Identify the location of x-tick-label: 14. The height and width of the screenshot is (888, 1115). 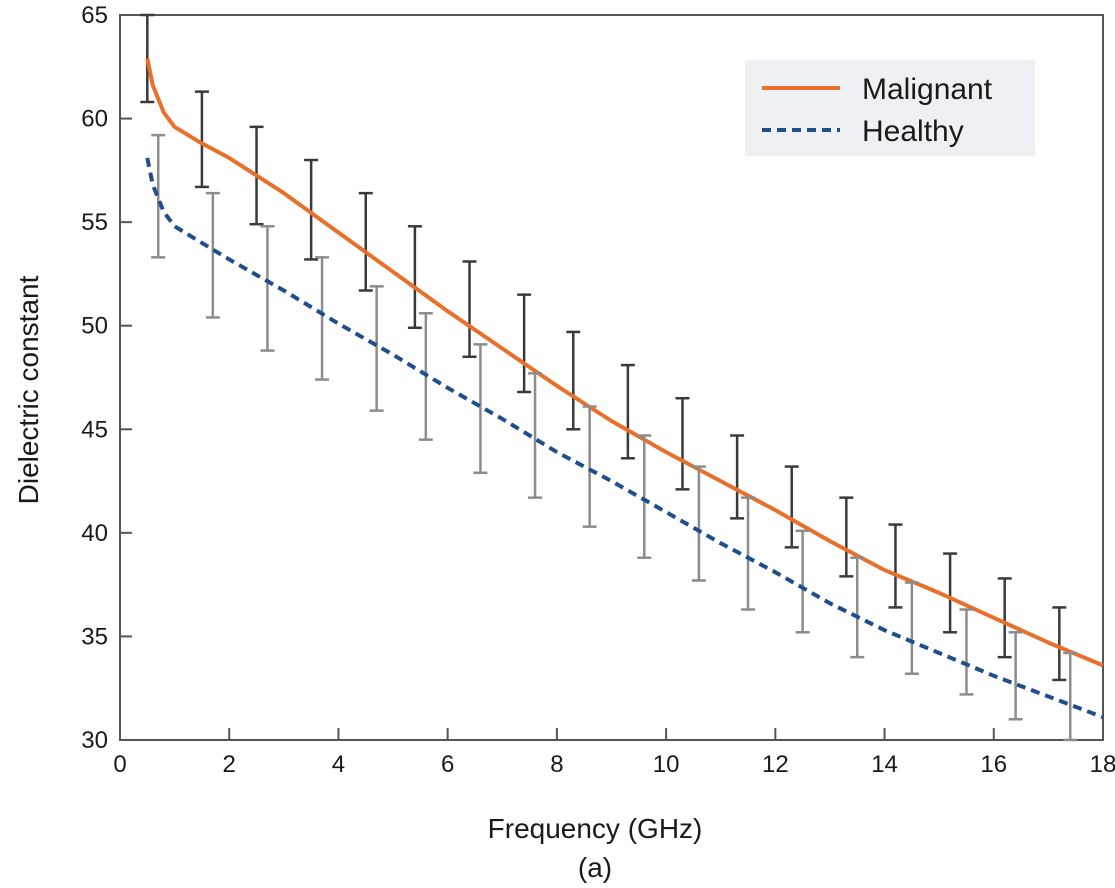
(884, 764).